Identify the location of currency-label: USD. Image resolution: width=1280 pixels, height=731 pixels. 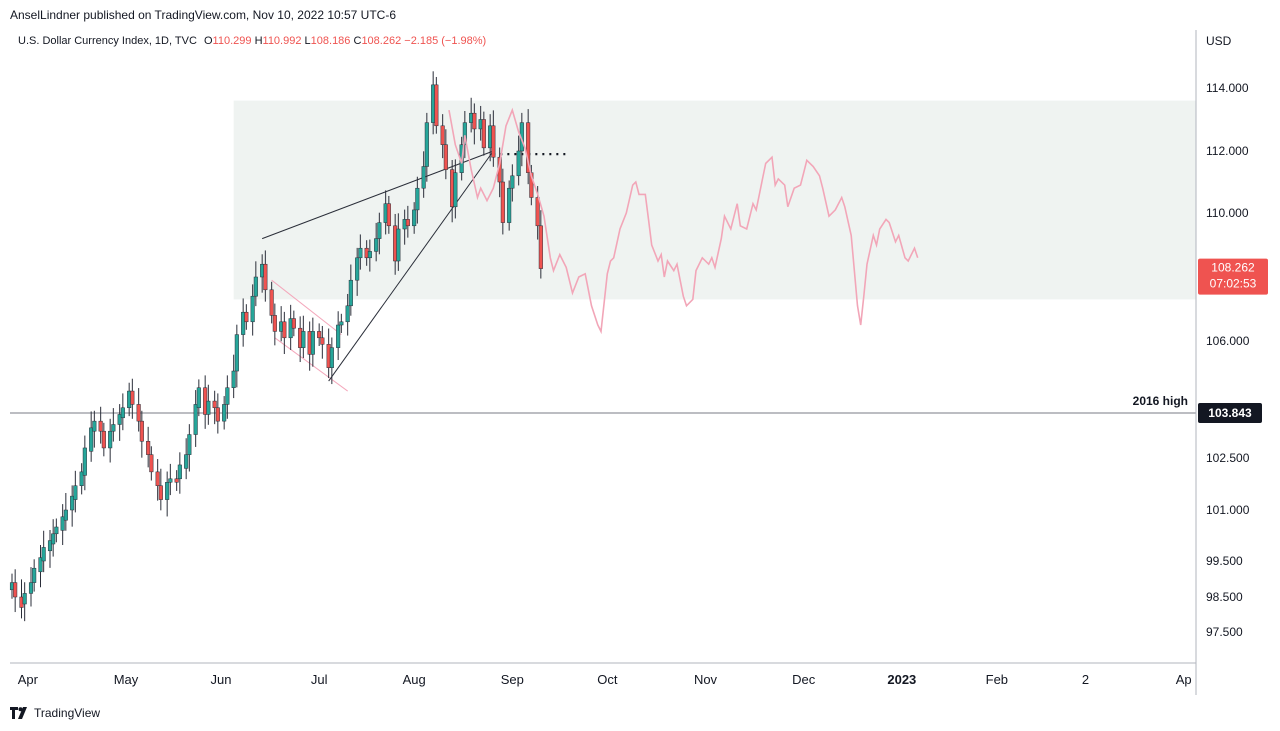
(1219, 41).